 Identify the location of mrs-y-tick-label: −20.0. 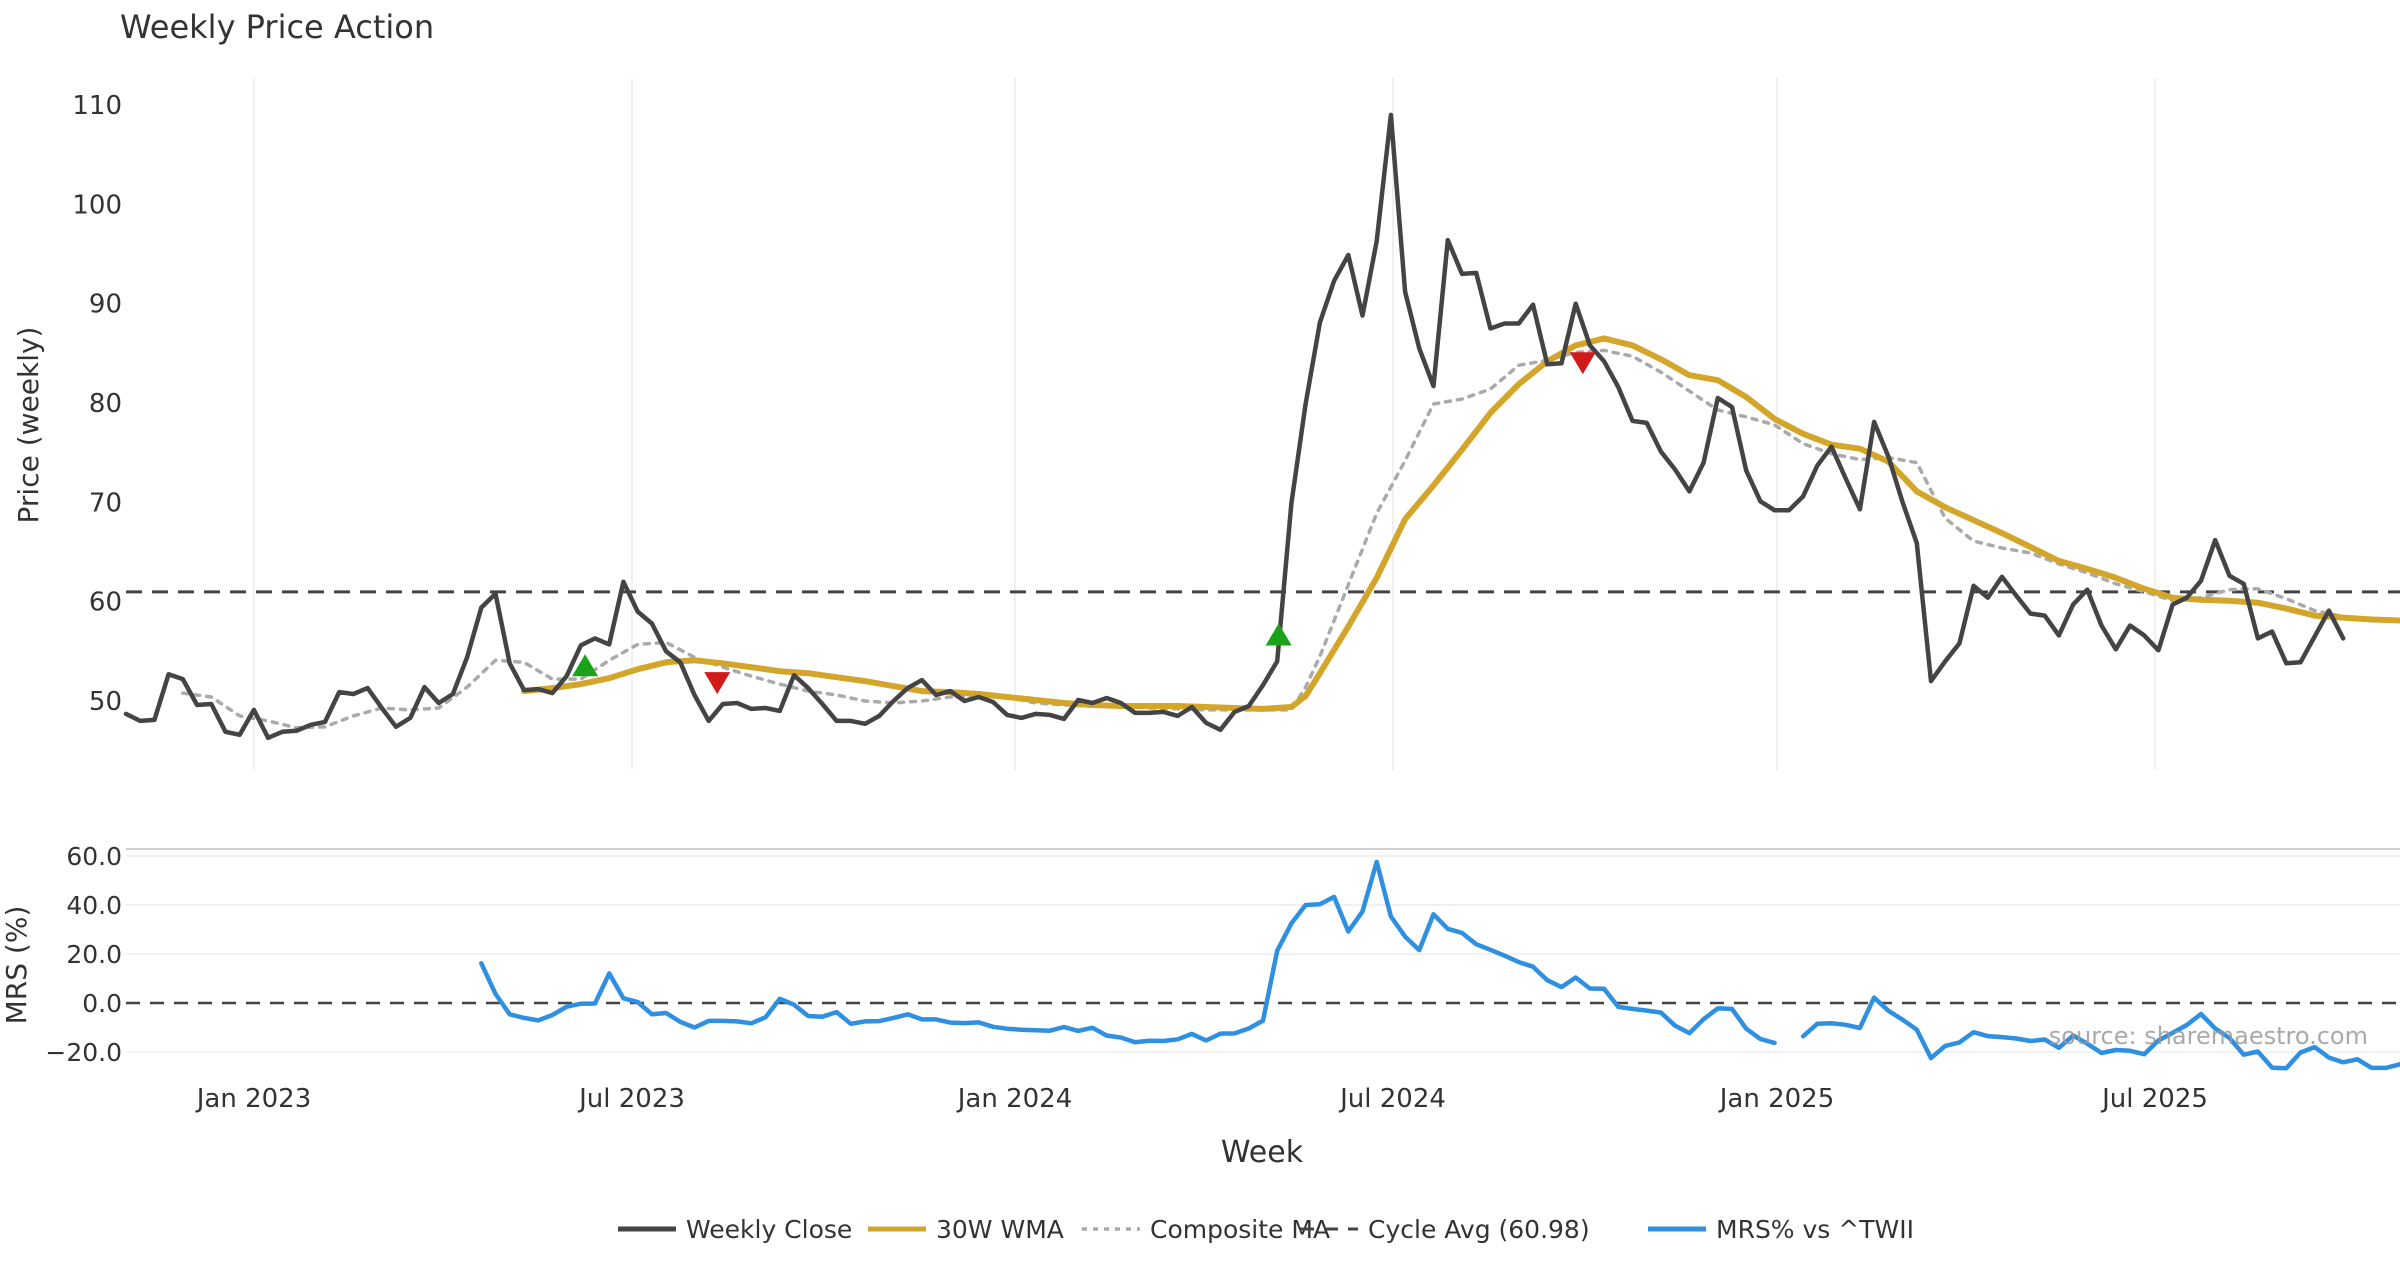
(83, 1052).